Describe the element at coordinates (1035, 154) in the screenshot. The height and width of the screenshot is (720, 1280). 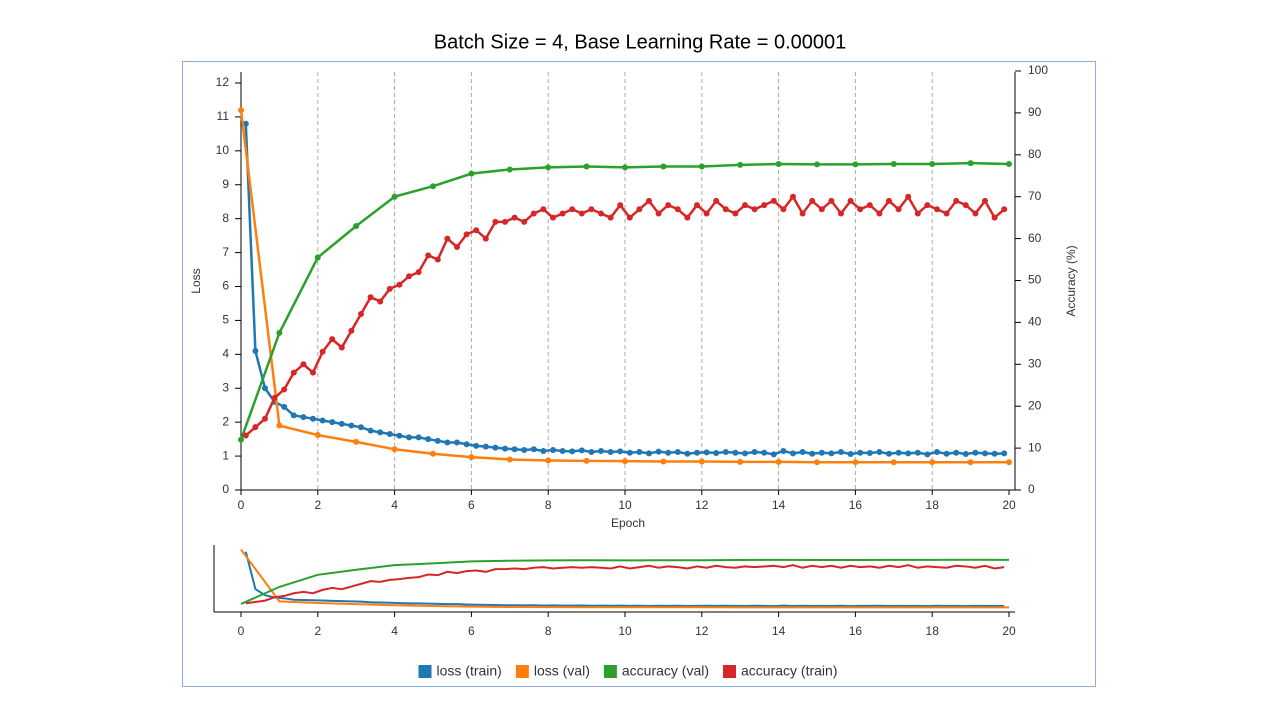
I see `y2-tick-label: 80` at that location.